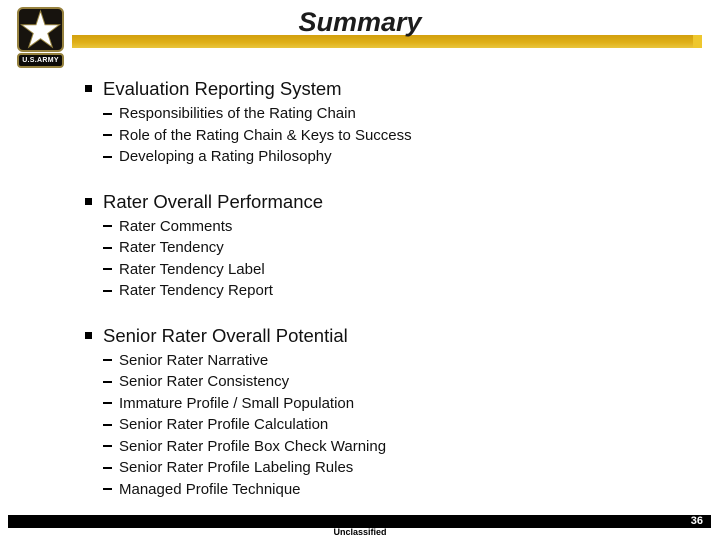  What do you see at coordinates (176, 226) in the screenshot?
I see `list-item-label: Rater Comments` at bounding box center [176, 226].